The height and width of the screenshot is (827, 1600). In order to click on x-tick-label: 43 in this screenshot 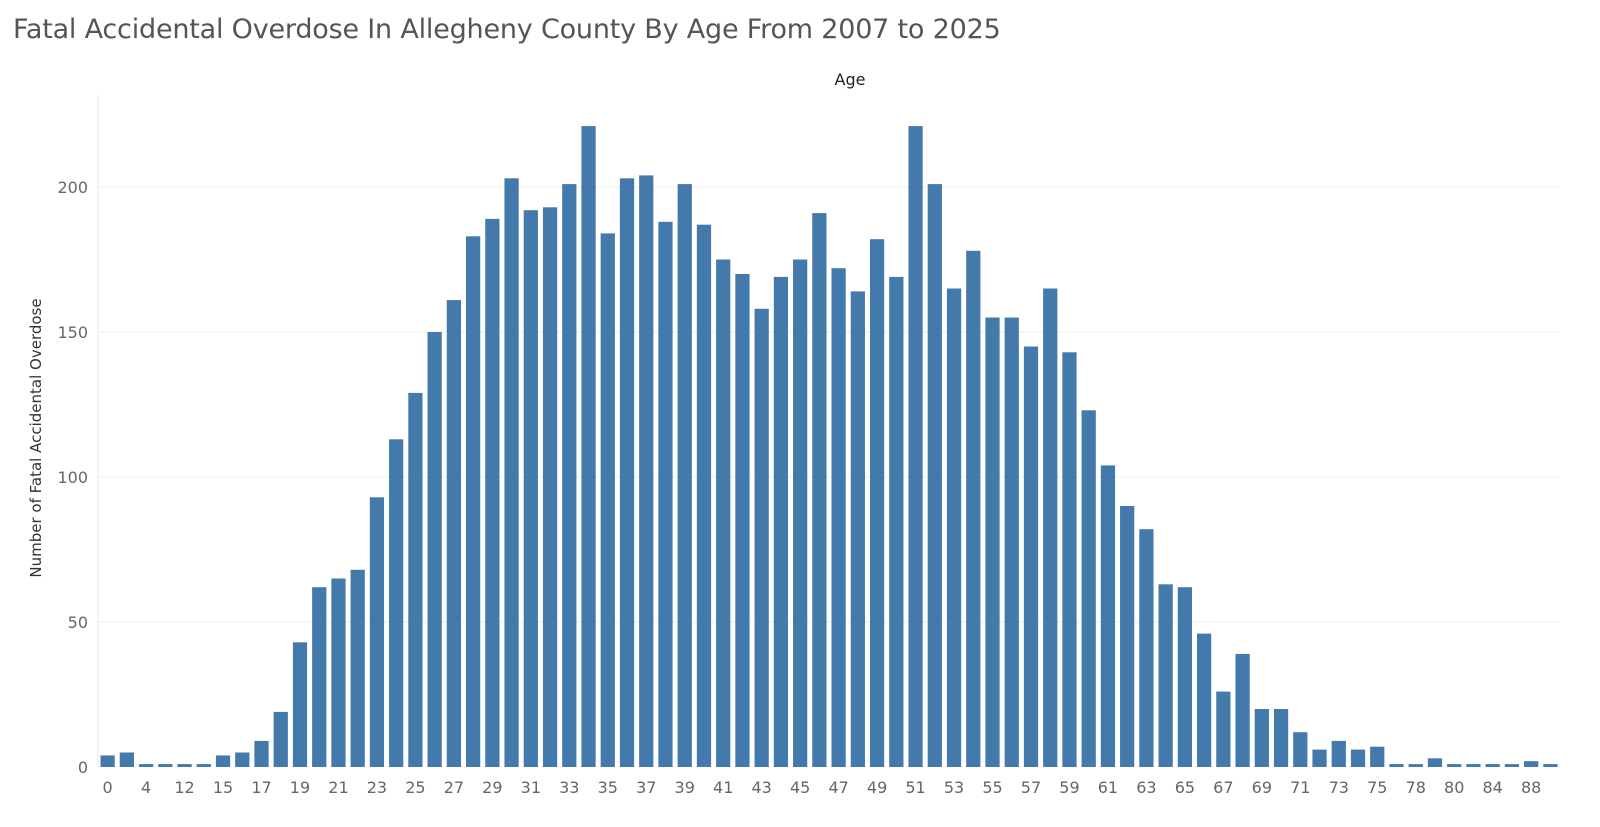, I will do `click(761, 787)`.